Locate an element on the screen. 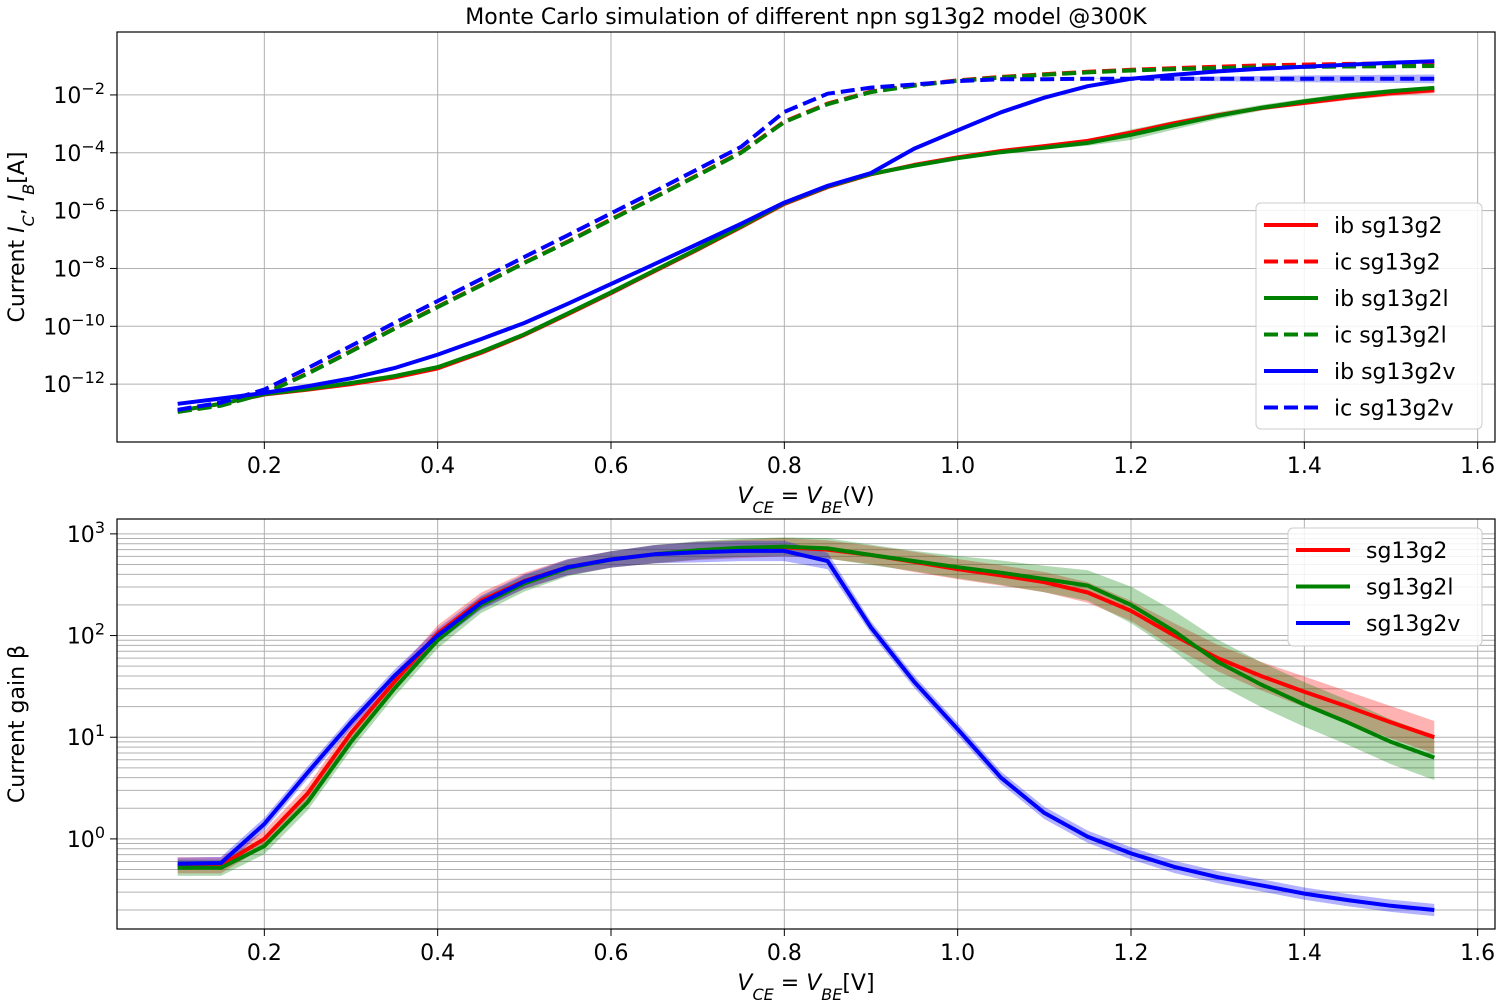  y-tick-label: 10¹ is located at coordinates (86, 736).